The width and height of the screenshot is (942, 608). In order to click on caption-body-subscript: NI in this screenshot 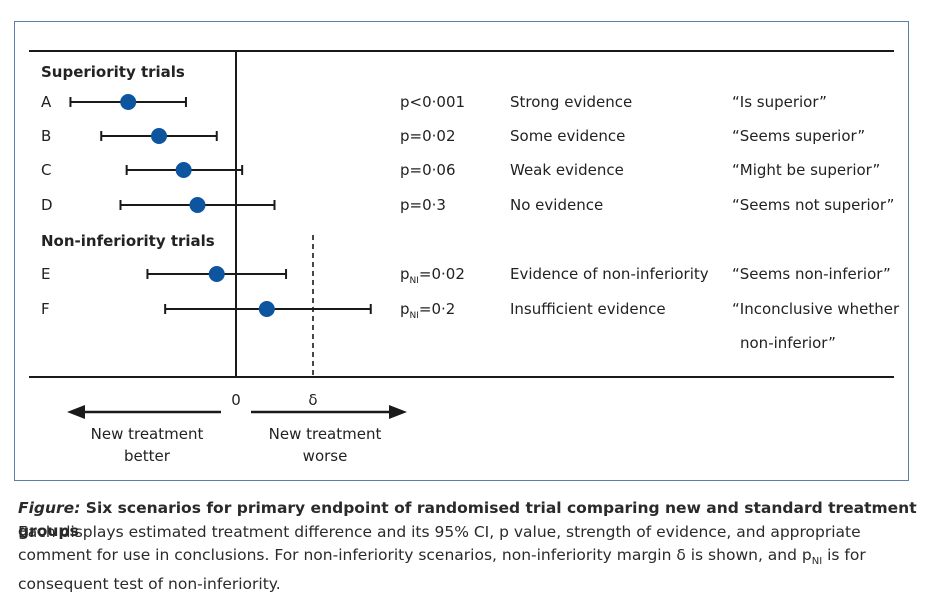, I will do `click(817, 562)`.